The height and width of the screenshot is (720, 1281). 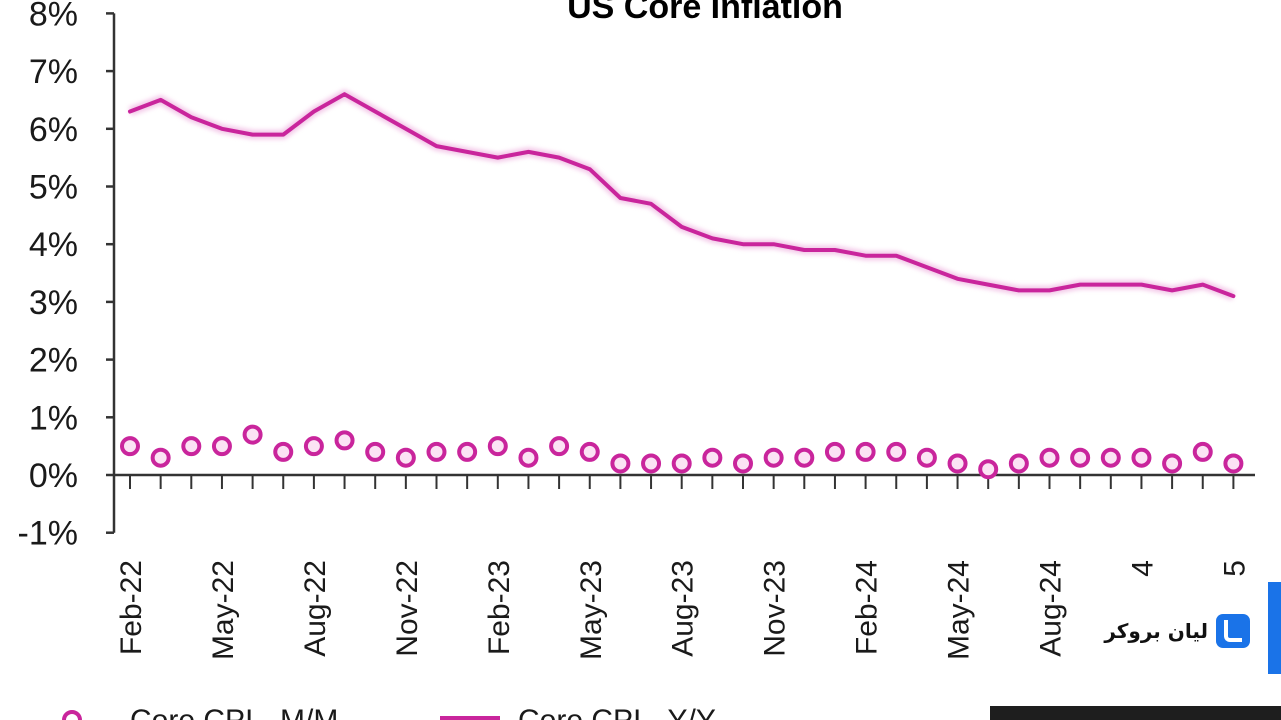 I want to click on x-tick-label: Nov-23, so click(x=775, y=608).